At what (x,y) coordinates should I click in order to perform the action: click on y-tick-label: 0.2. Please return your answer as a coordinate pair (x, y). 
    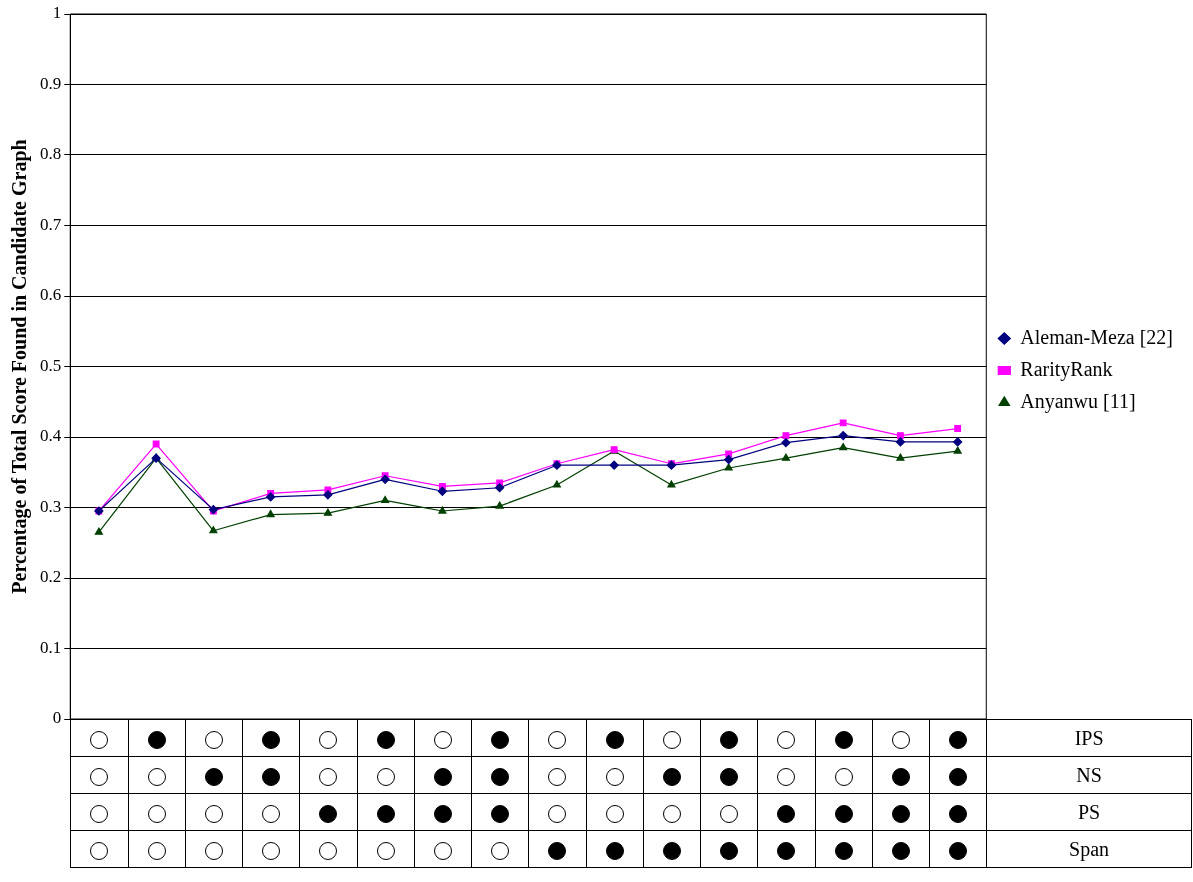
    Looking at the image, I should click on (51, 577).